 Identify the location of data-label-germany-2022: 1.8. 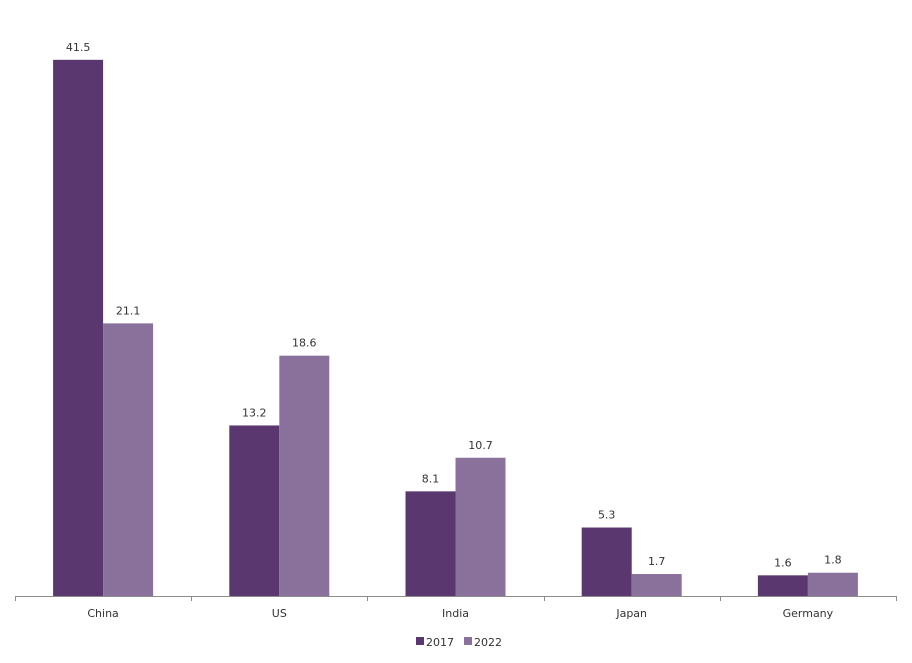
(833, 560).